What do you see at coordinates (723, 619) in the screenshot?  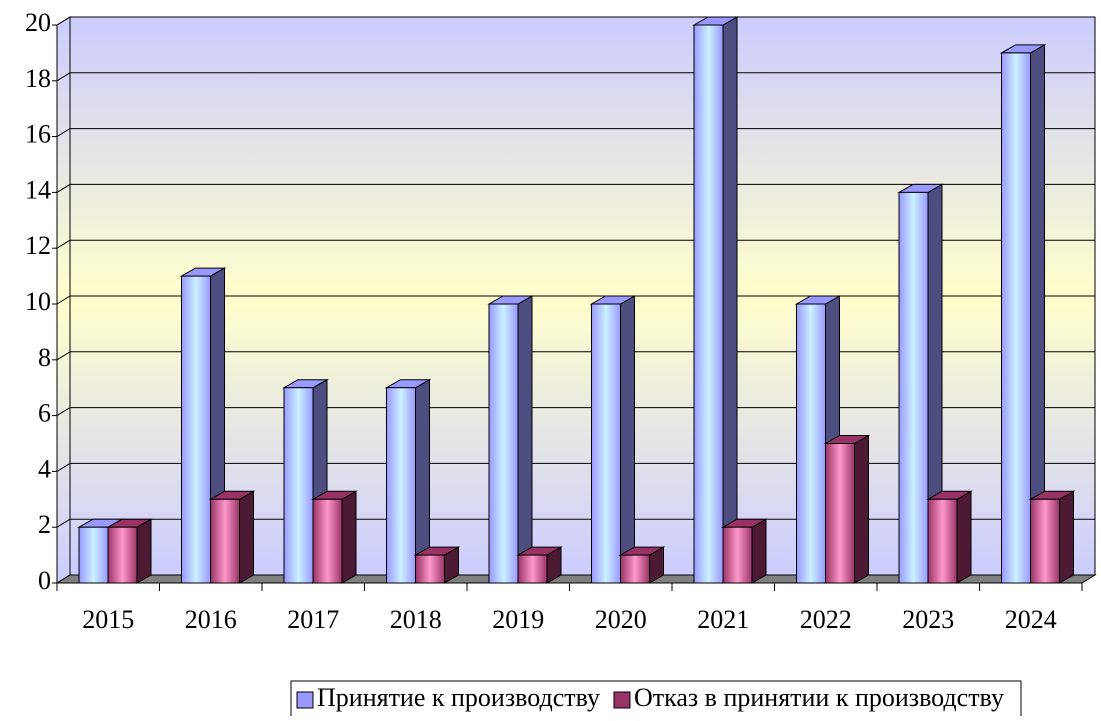 I see `x-tick-label: 2021` at bounding box center [723, 619].